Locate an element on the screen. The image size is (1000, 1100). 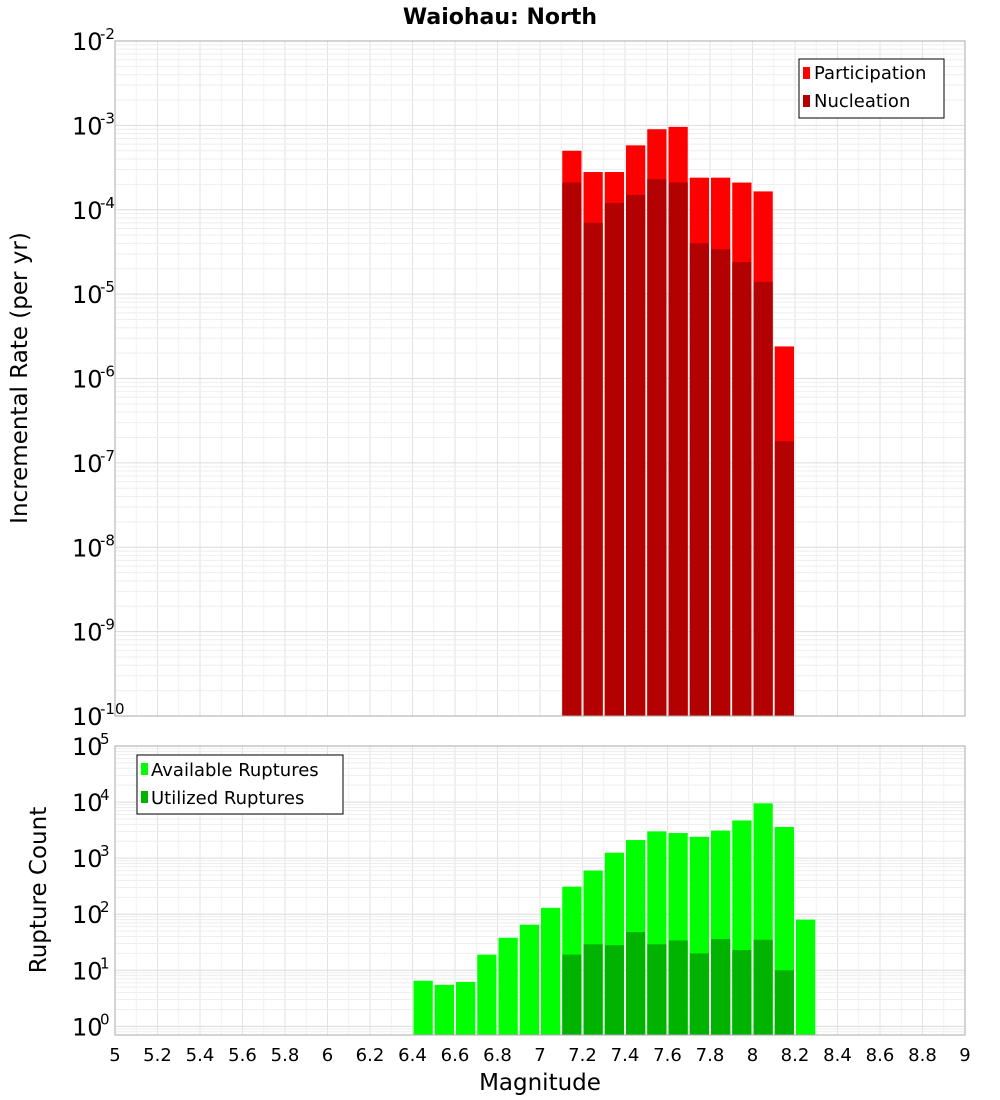
x-tick-label: 6.4 is located at coordinates (412, 1055).